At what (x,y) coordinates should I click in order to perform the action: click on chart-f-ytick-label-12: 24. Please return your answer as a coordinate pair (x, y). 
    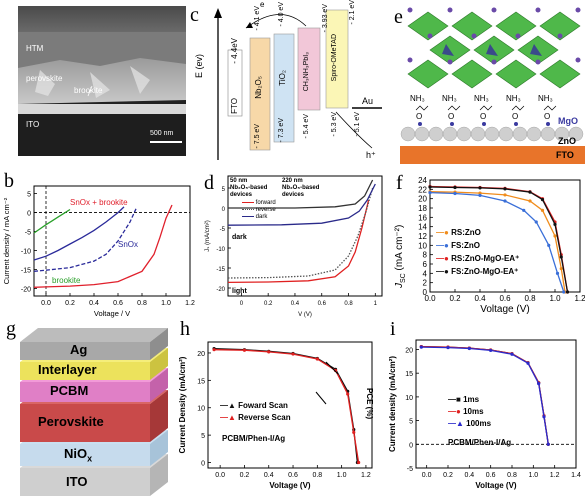
    Looking at the image, I should click on (422, 180).